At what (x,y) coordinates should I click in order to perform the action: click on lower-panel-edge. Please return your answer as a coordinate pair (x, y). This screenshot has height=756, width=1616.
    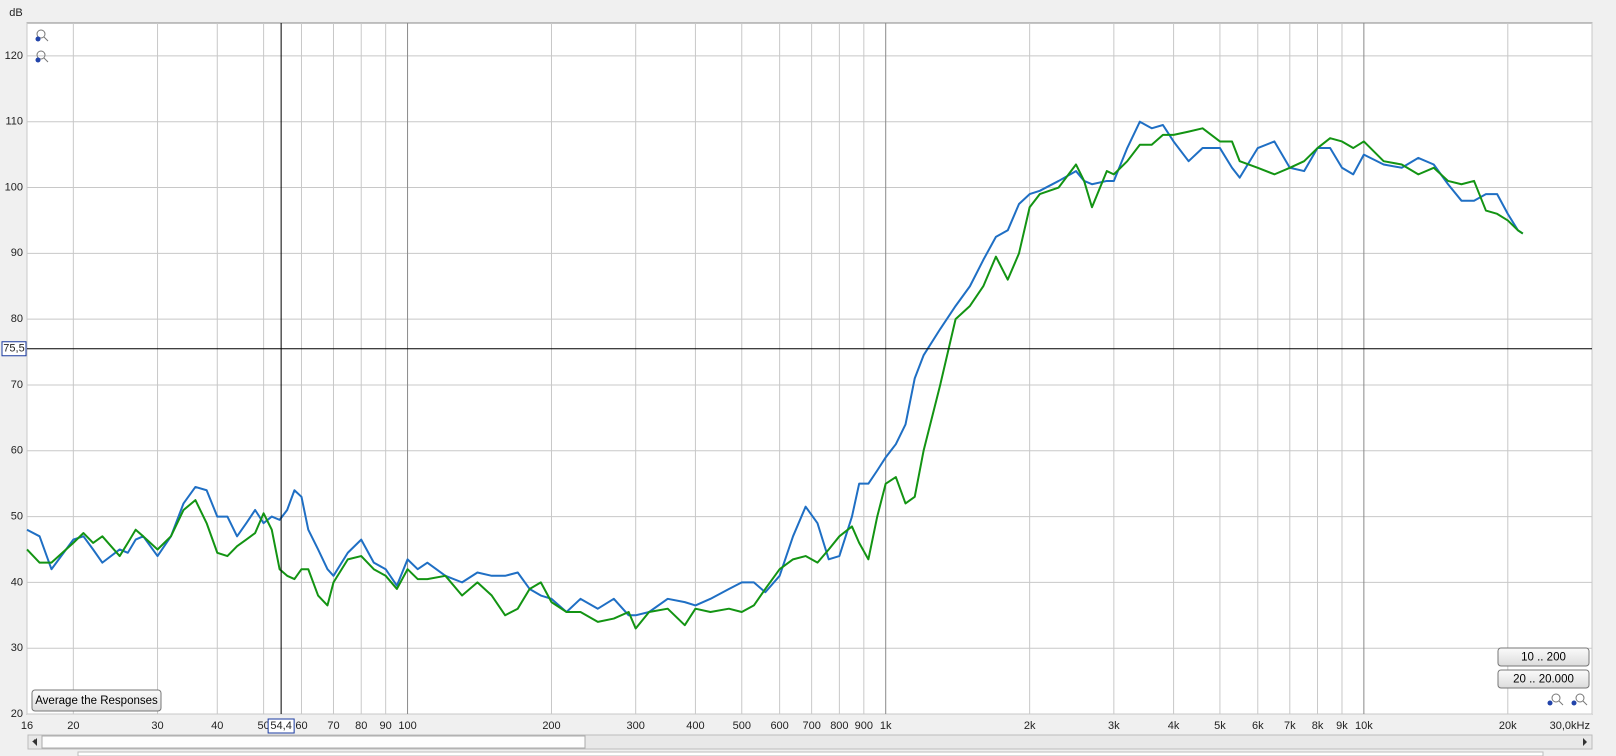
    Looking at the image, I should click on (810, 753).